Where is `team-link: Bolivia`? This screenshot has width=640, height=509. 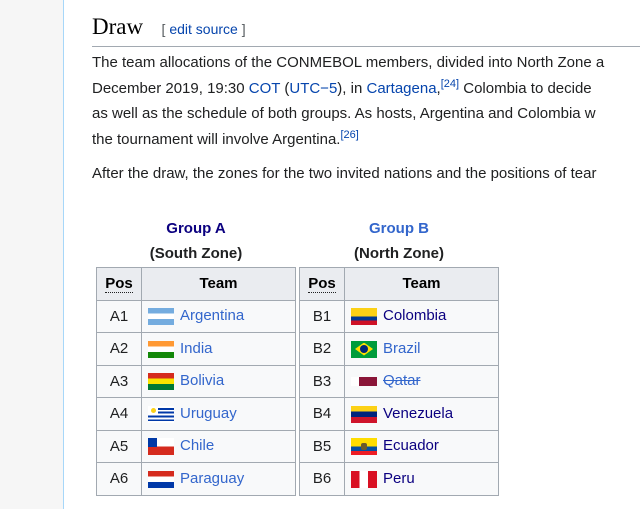
team-link: Bolivia is located at coordinates (202, 381).